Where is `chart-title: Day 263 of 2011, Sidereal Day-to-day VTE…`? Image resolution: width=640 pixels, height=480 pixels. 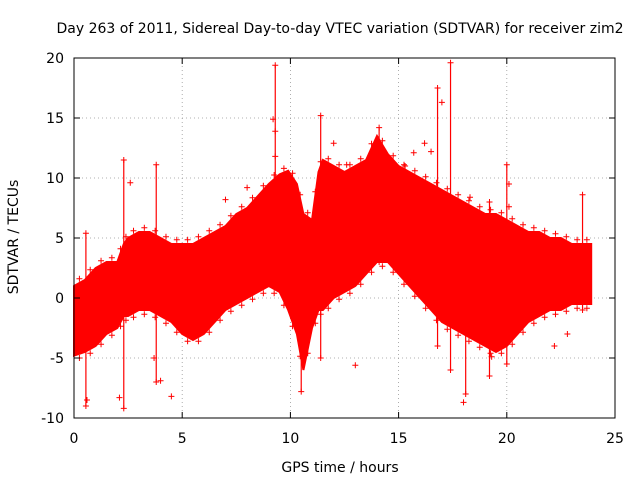 chart-title: Day 263 of 2011, Sidereal Day-to-day VTE… is located at coordinates (340, 29).